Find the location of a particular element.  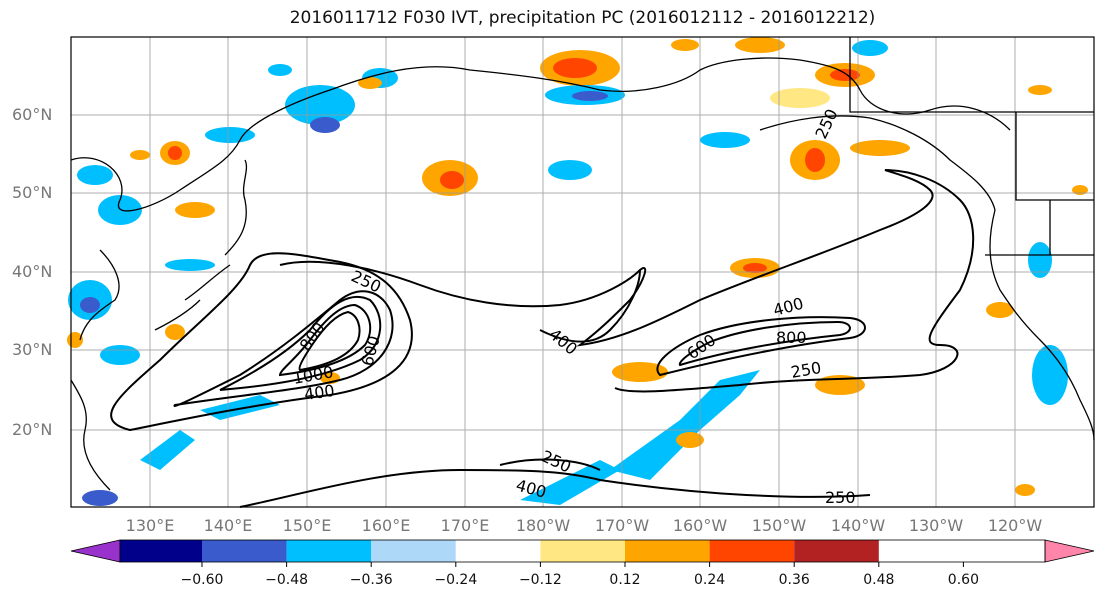

contour-250-west is located at coordinates (261, 342).